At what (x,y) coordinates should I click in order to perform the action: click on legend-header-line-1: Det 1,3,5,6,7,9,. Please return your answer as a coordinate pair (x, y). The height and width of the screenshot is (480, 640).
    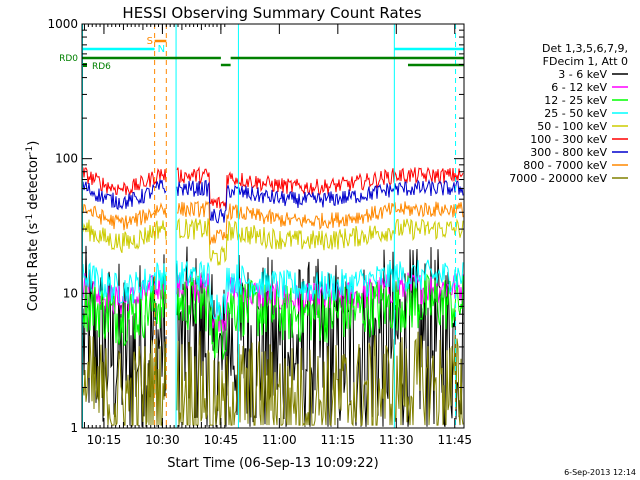
    Looking at the image, I should click on (585, 48).